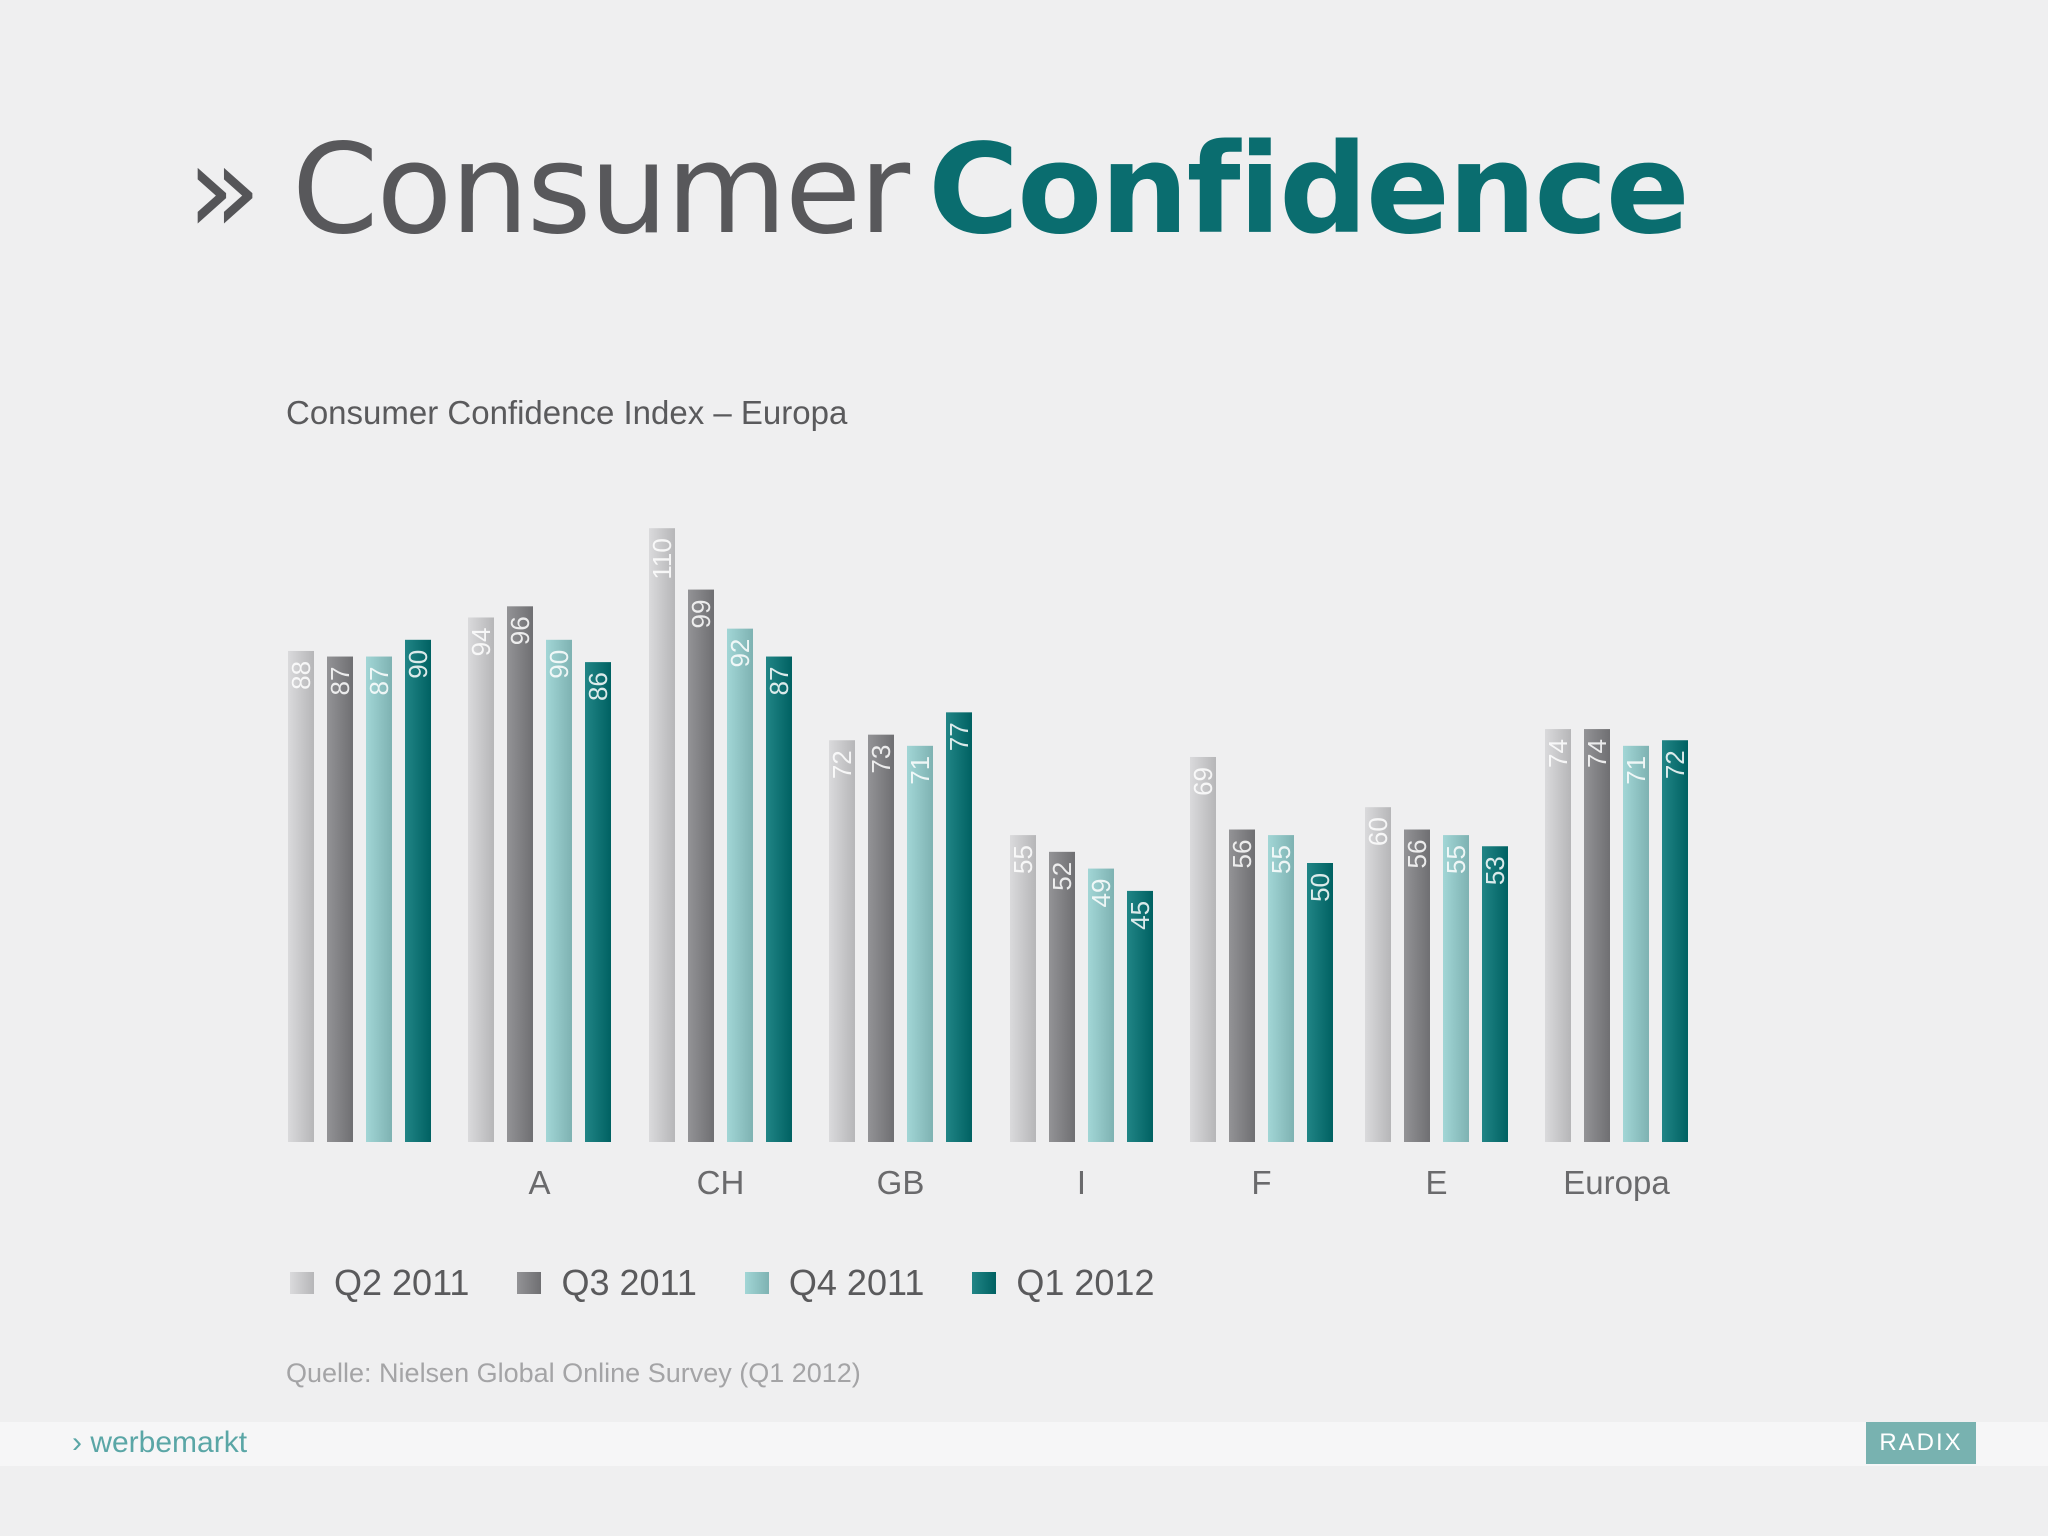 This screenshot has height=1536, width=2048. I want to click on legend-item: Q1 2012, so click(1063, 1283).